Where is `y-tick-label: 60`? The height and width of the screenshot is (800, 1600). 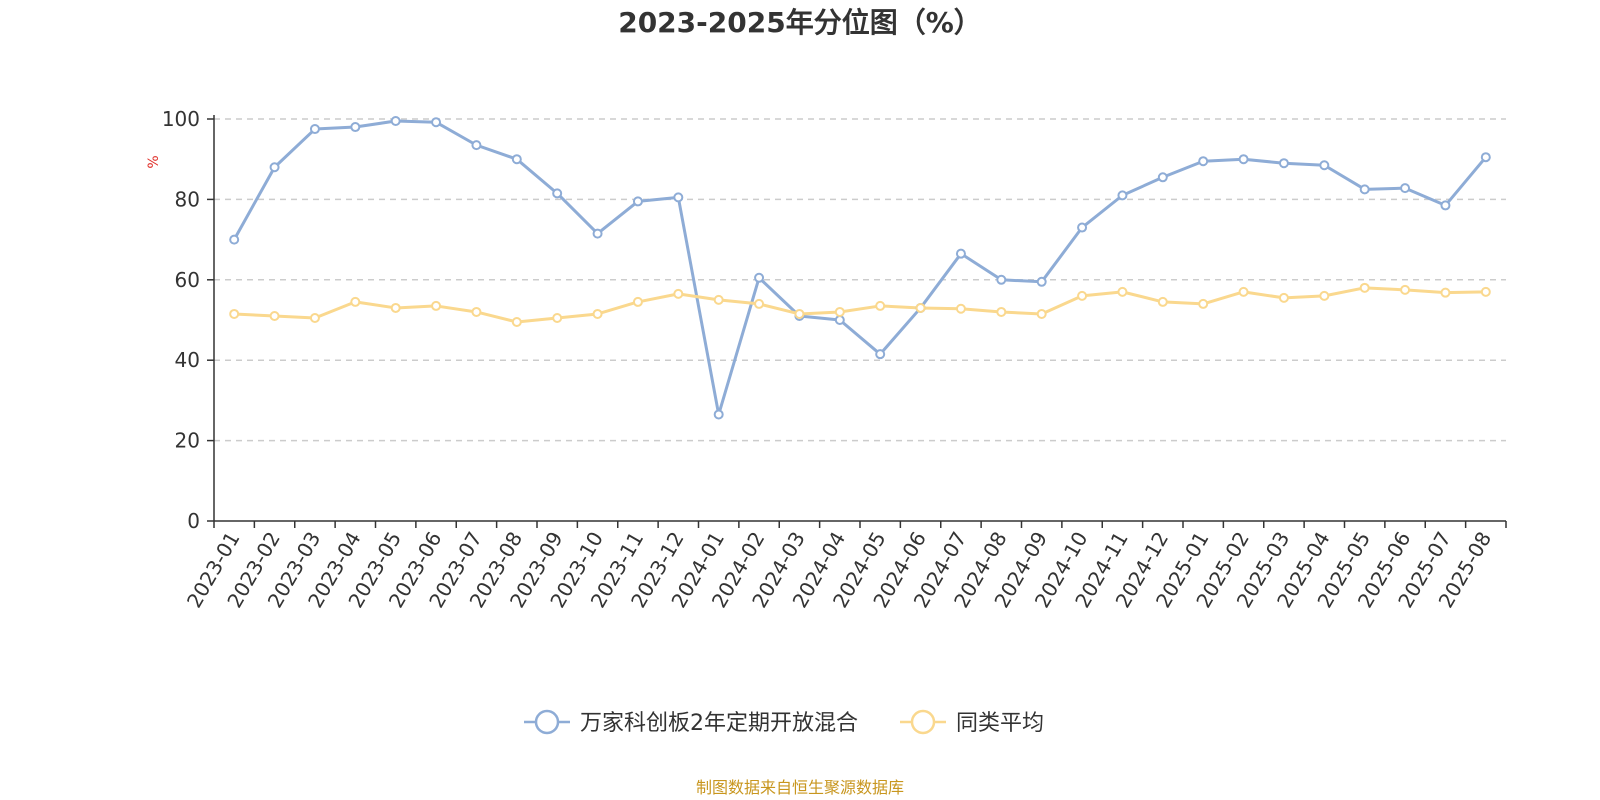 y-tick-label: 60 is located at coordinates (187, 280).